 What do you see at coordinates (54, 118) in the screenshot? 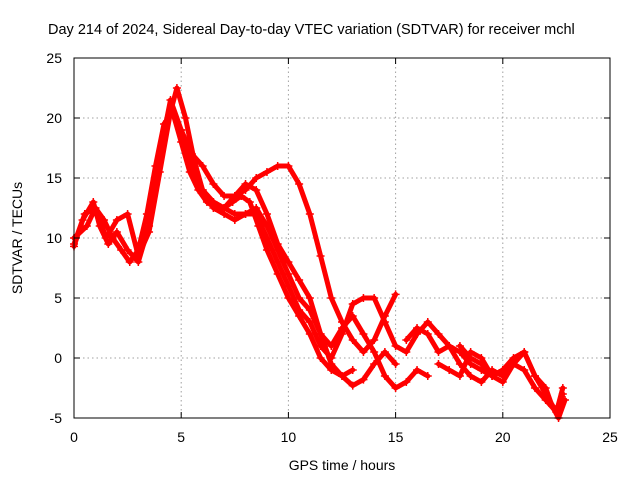
I see `y-tick-label: 20` at bounding box center [54, 118].